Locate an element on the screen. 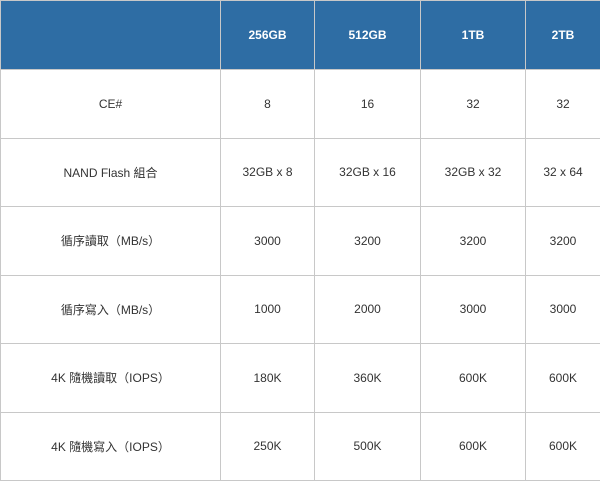  table-row: 循序讀取（MB/s） 3000 3200 3200 3200 is located at coordinates (300, 241).